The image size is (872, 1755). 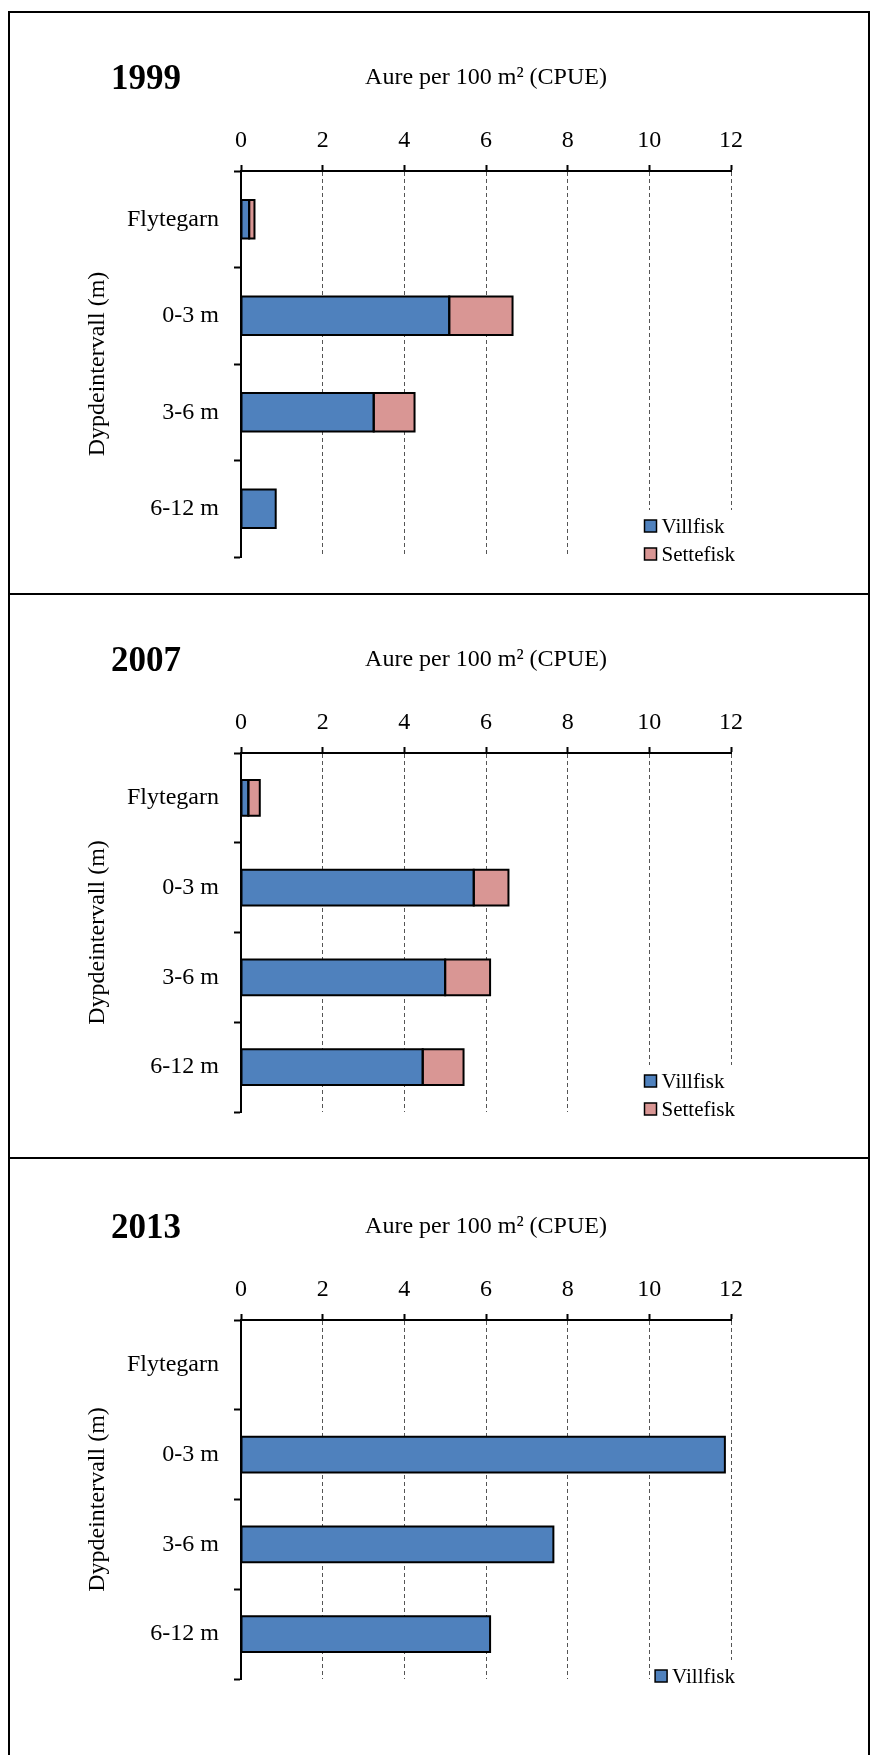 What do you see at coordinates (146, 78) in the screenshot?
I see `chart-title: 1999` at bounding box center [146, 78].